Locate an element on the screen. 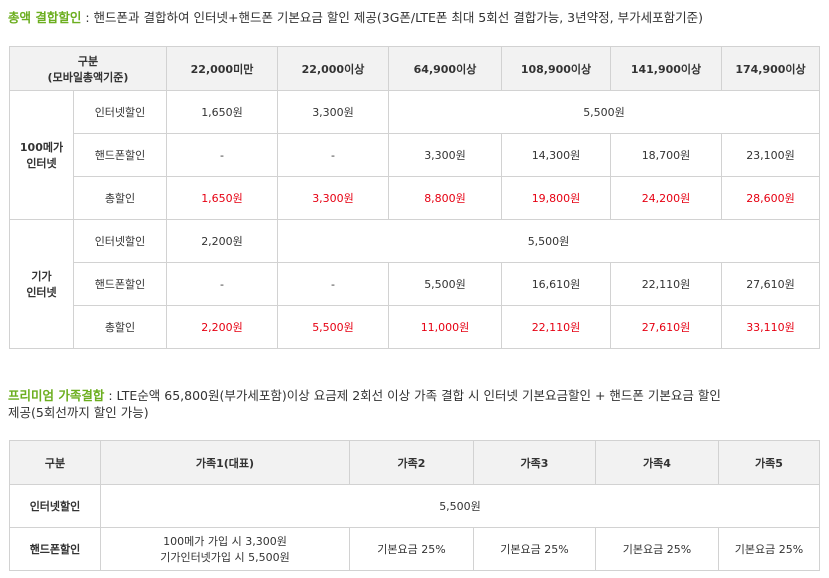 Image resolution: width=829 pixels, height=578 pixels. header-family: 가족1(대표) is located at coordinates (225, 462).